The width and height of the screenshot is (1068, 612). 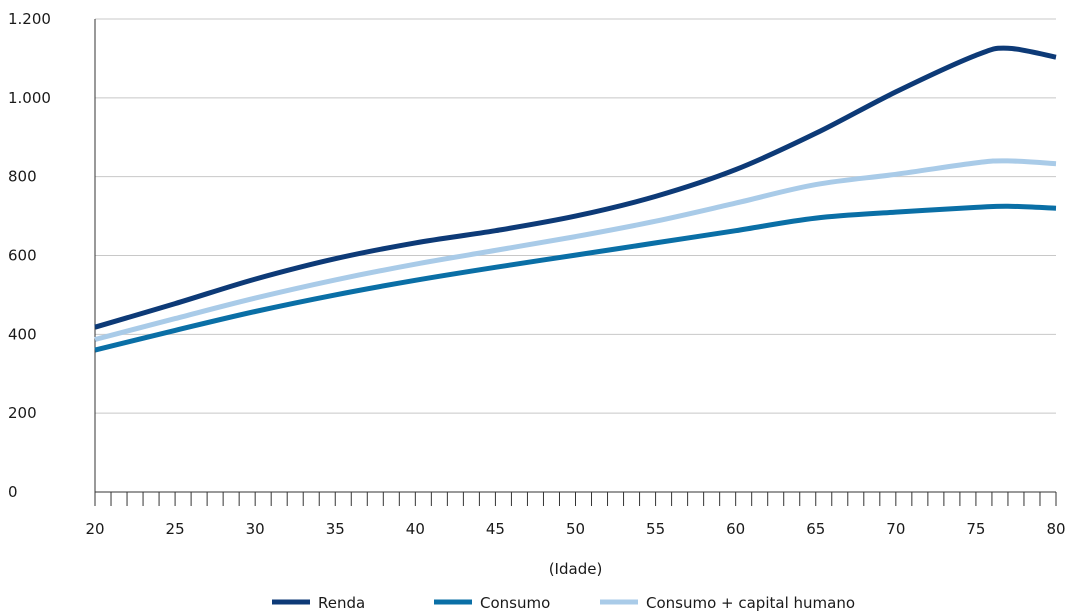 I want to click on y-tick-label: 800, so click(x=22, y=177).